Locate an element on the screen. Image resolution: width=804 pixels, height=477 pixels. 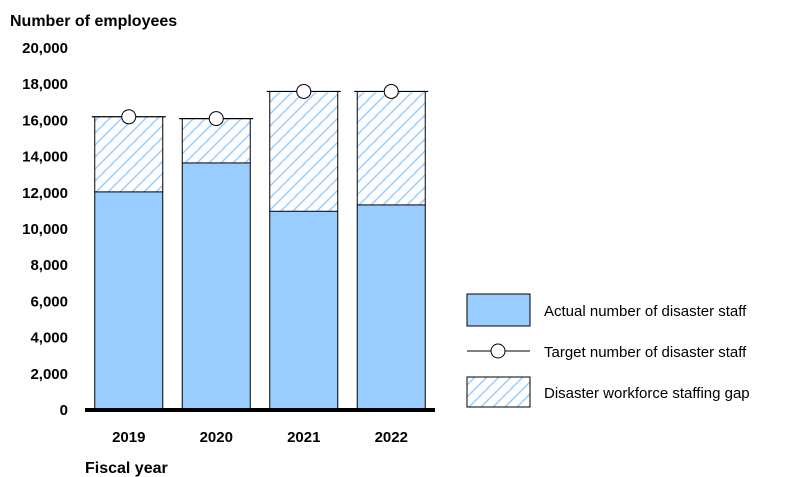
actual-bar-2021 is located at coordinates (304, 310).